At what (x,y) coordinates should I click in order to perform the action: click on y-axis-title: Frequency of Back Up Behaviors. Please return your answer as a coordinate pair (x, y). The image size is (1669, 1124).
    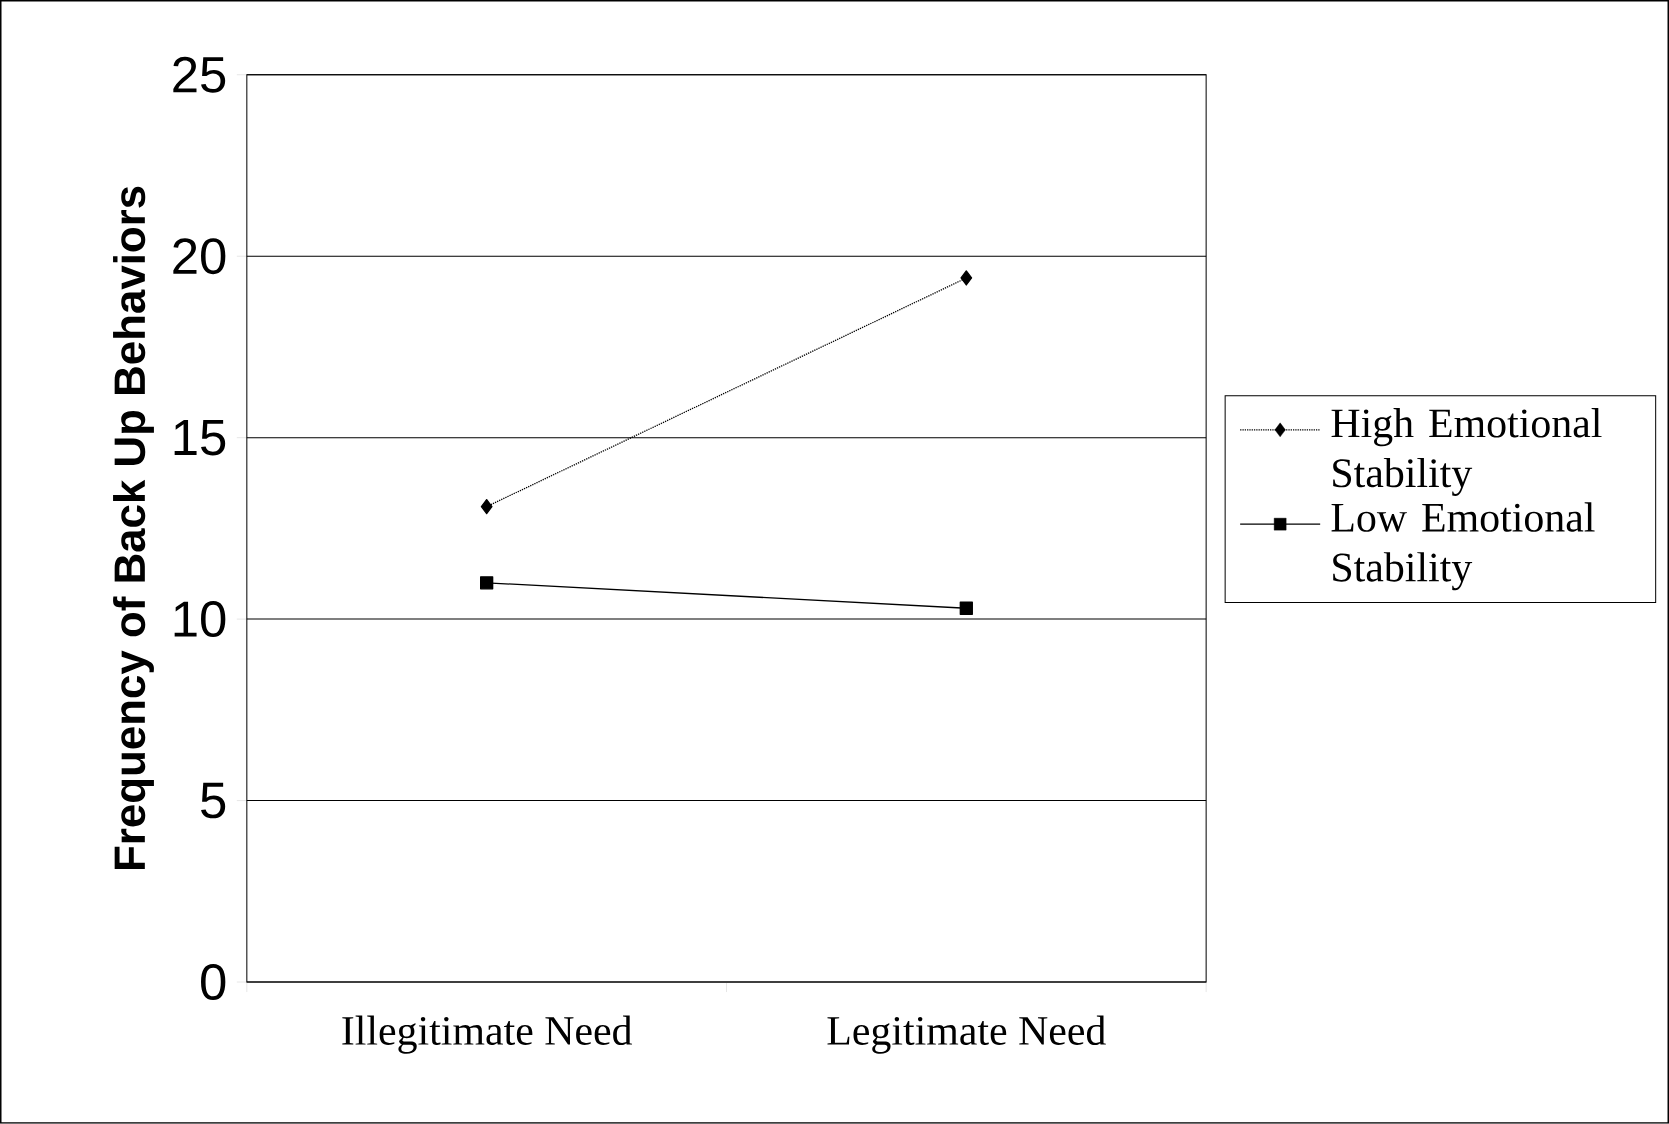
    Looking at the image, I should click on (133, 528).